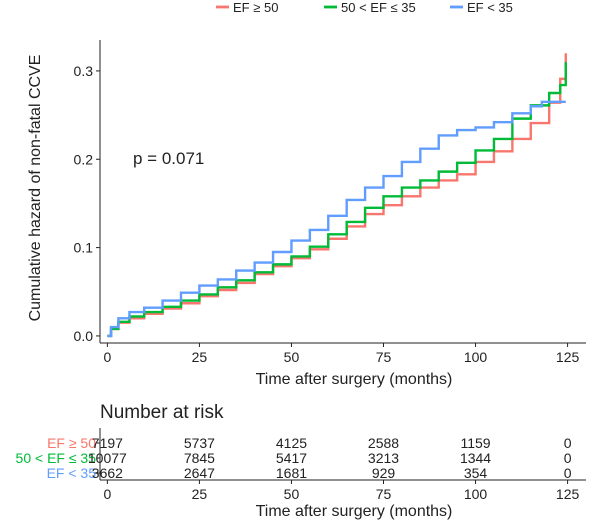 The width and height of the screenshot is (598, 525). Describe the element at coordinates (35, 188) in the screenshot. I see `y-axis-label: Cumulative hazard of non-fatal CCVE` at that location.